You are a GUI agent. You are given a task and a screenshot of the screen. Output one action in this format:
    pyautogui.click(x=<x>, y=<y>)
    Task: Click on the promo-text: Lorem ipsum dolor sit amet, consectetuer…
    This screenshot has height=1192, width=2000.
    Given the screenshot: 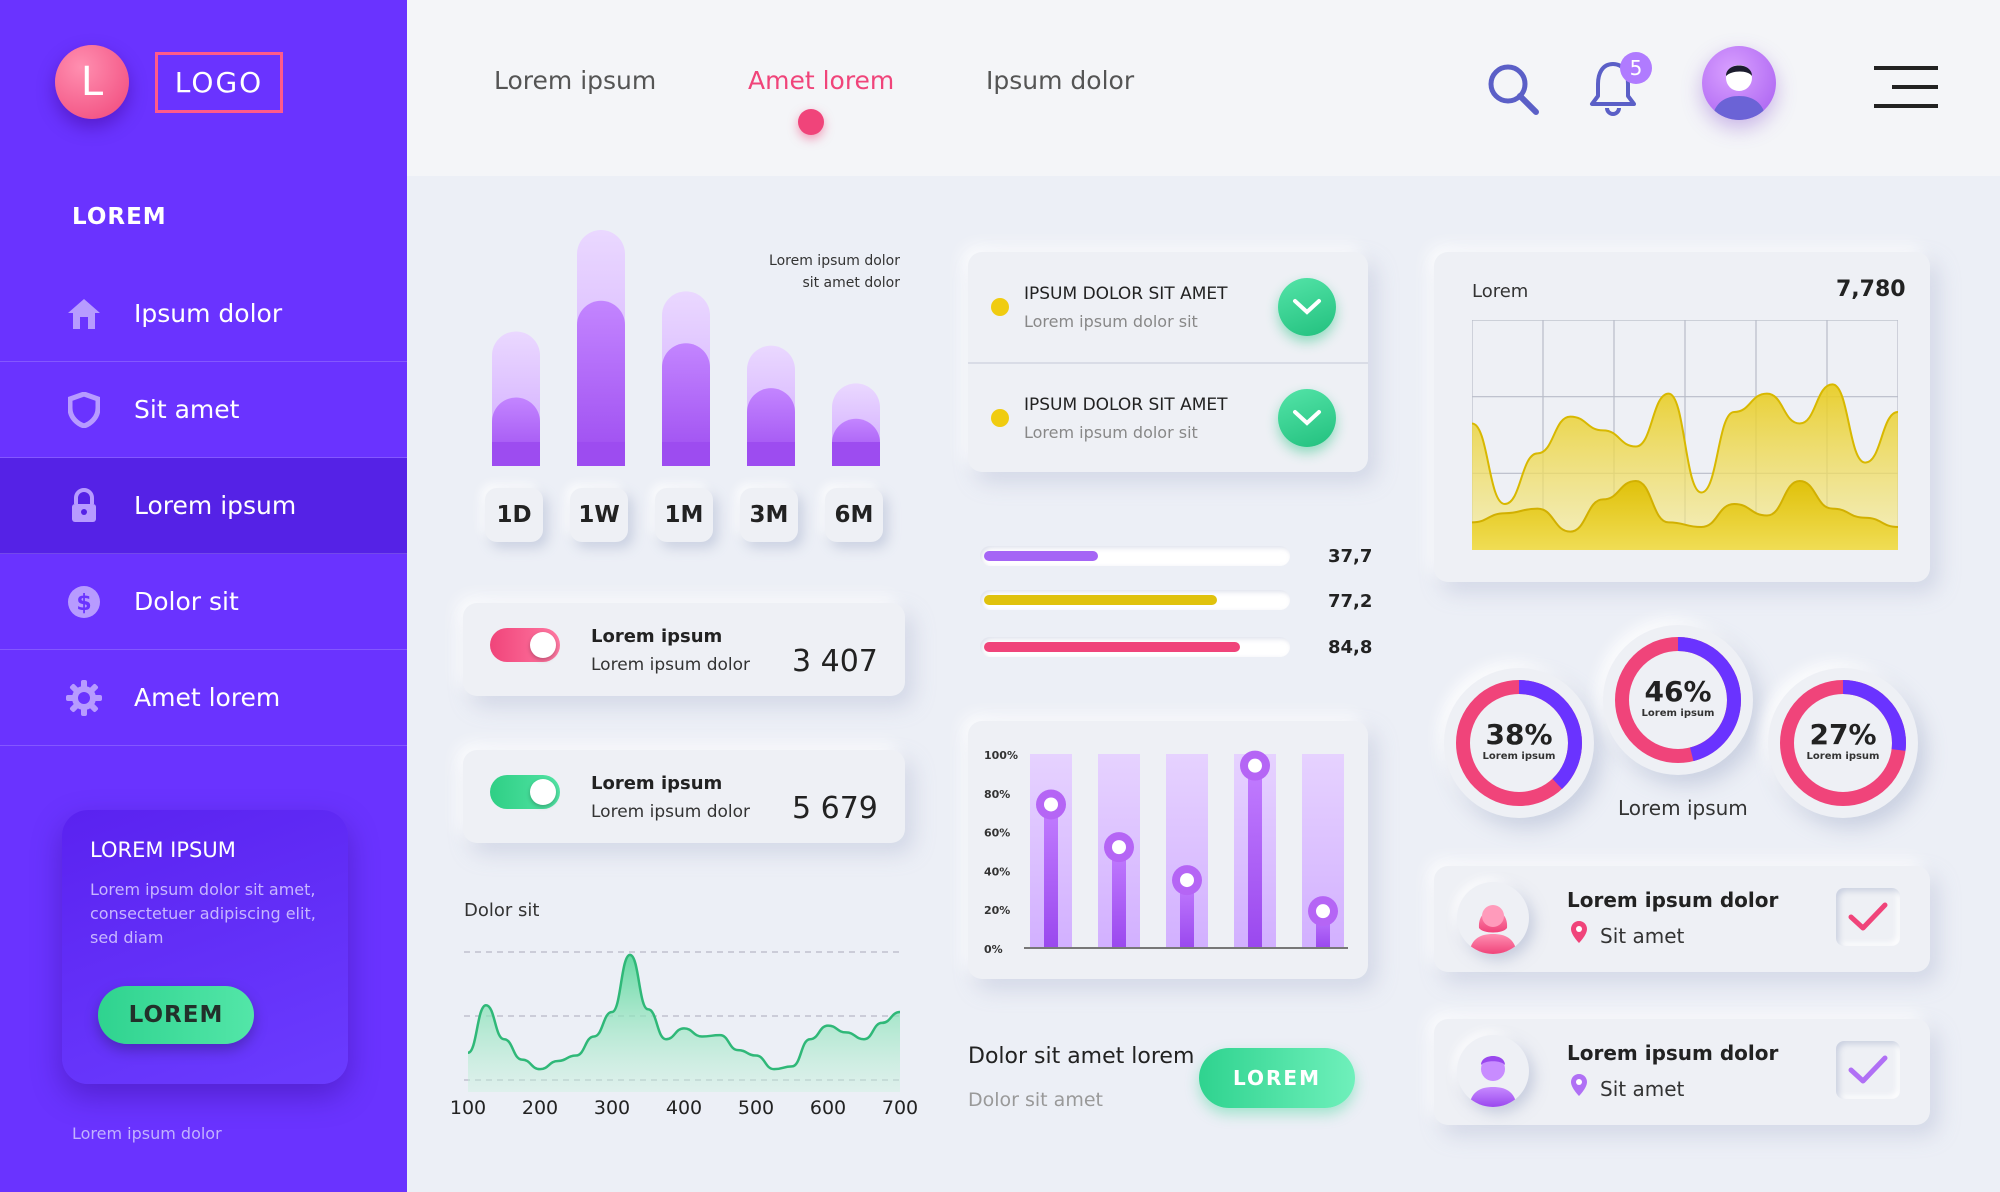 What is the action you would take?
    pyautogui.click(x=203, y=913)
    